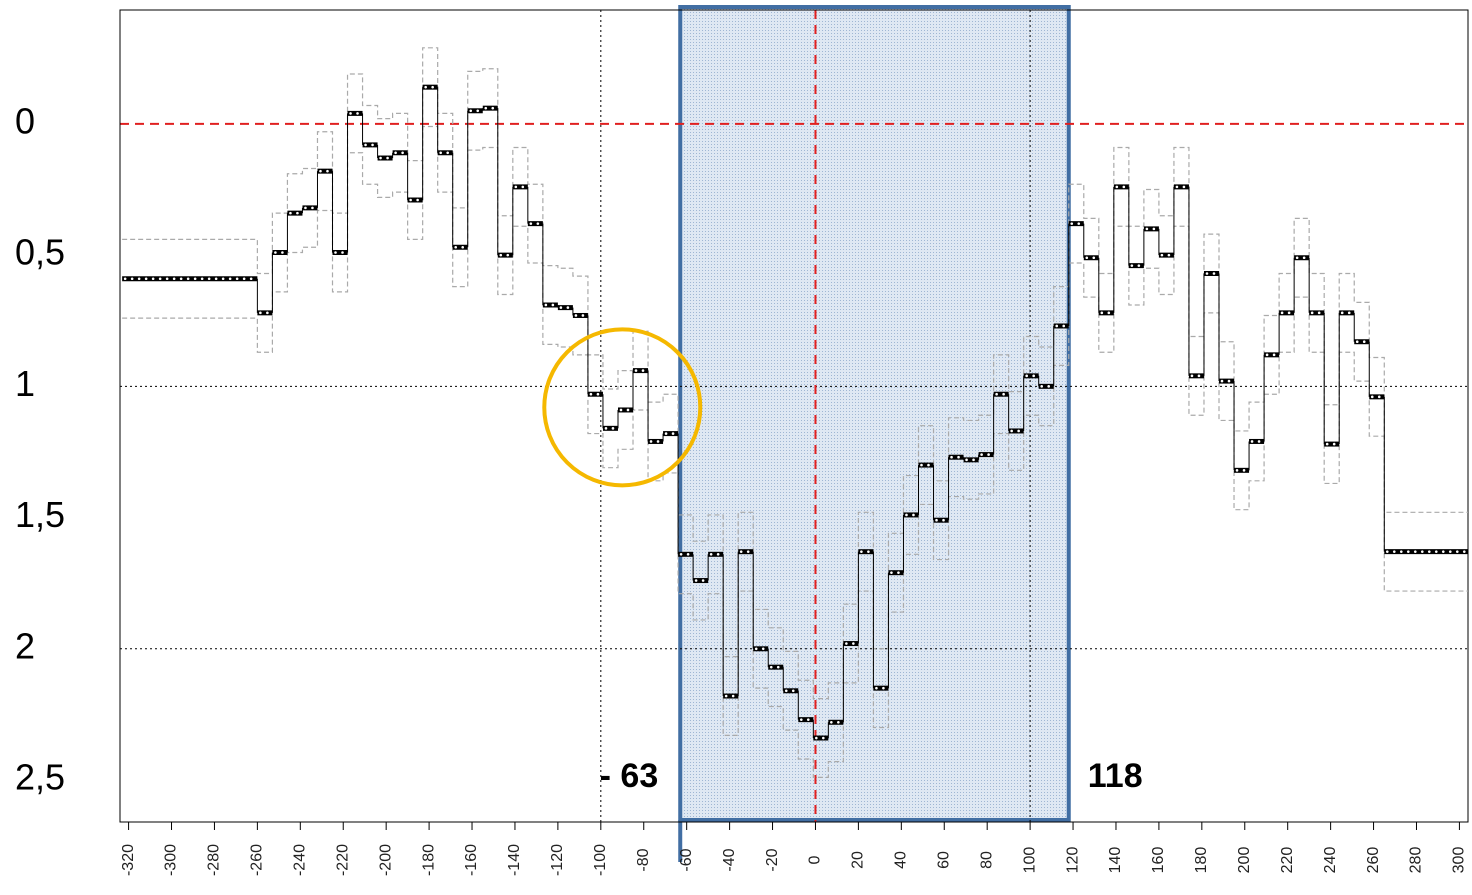  I want to click on y-tick-label: 0,5, so click(40, 252).